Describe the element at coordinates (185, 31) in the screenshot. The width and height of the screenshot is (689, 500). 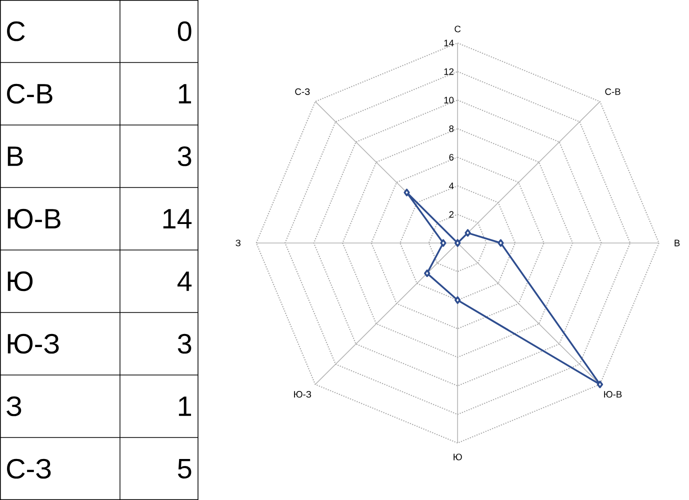
I see `text: 0` at that location.